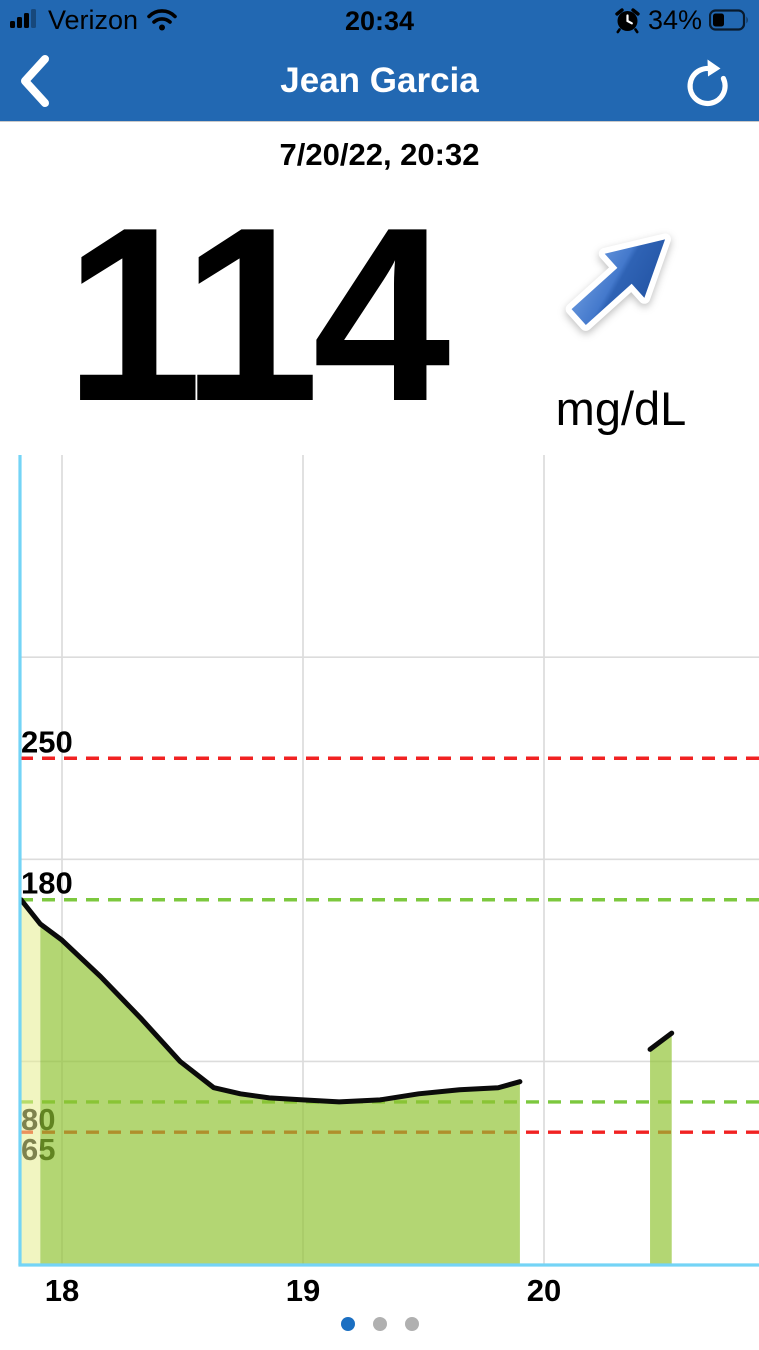 This screenshot has height=1350, width=759. What do you see at coordinates (728, 20) in the screenshot?
I see `battery-icon` at bounding box center [728, 20].